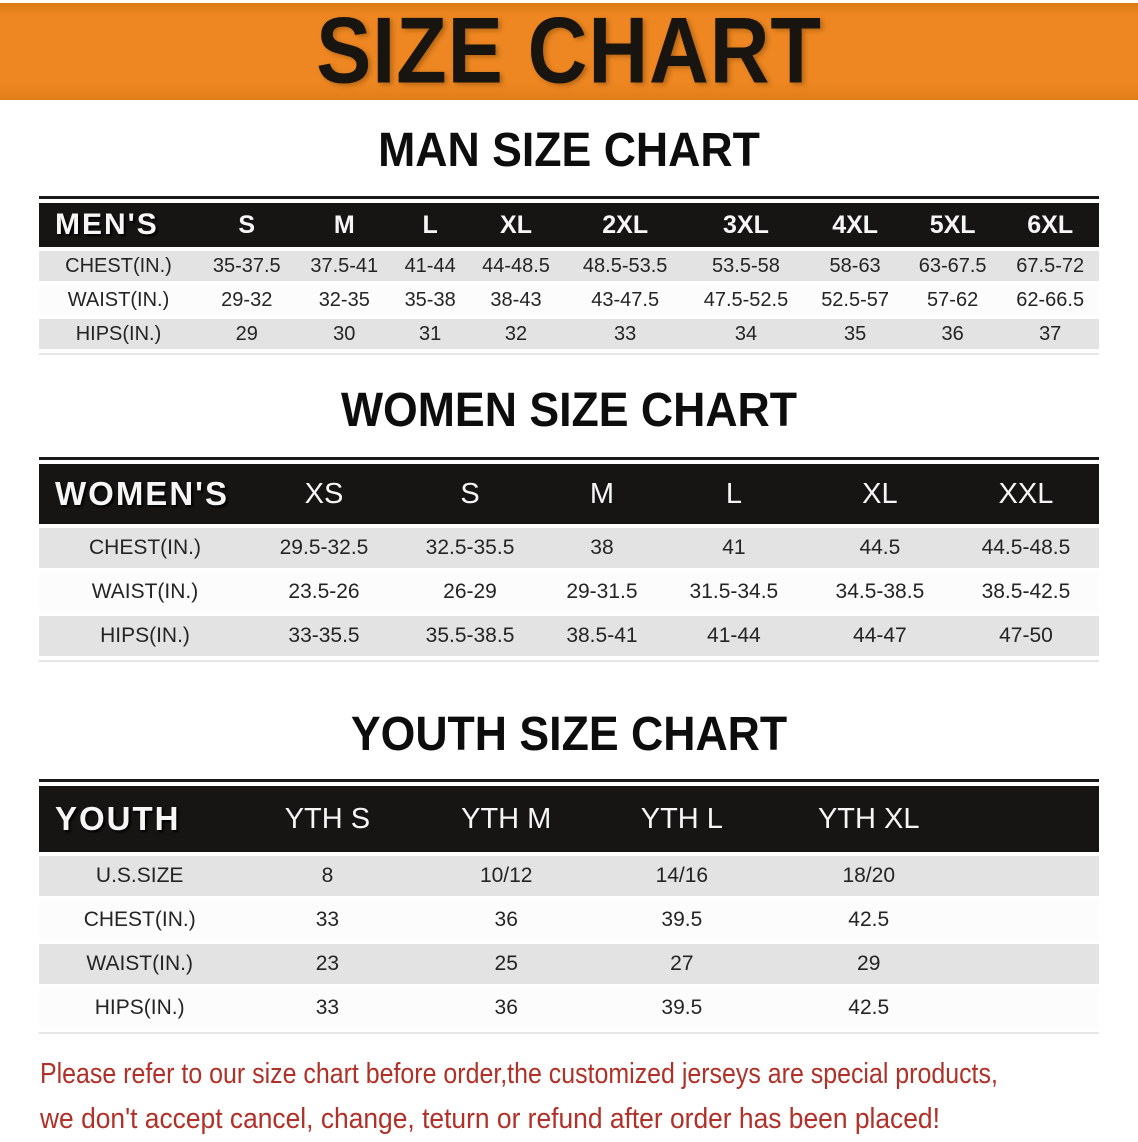 The height and width of the screenshot is (1142, 1138). I want to click on size-value-cell: 62-66.5, so click(1050, 300).